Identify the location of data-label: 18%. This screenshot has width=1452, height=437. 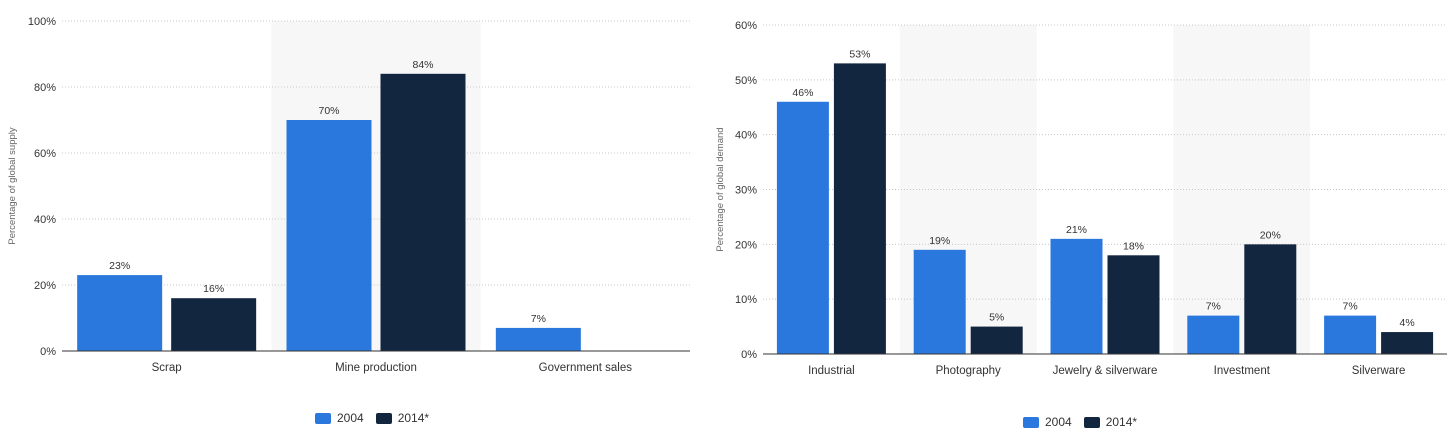
(1133, 246).